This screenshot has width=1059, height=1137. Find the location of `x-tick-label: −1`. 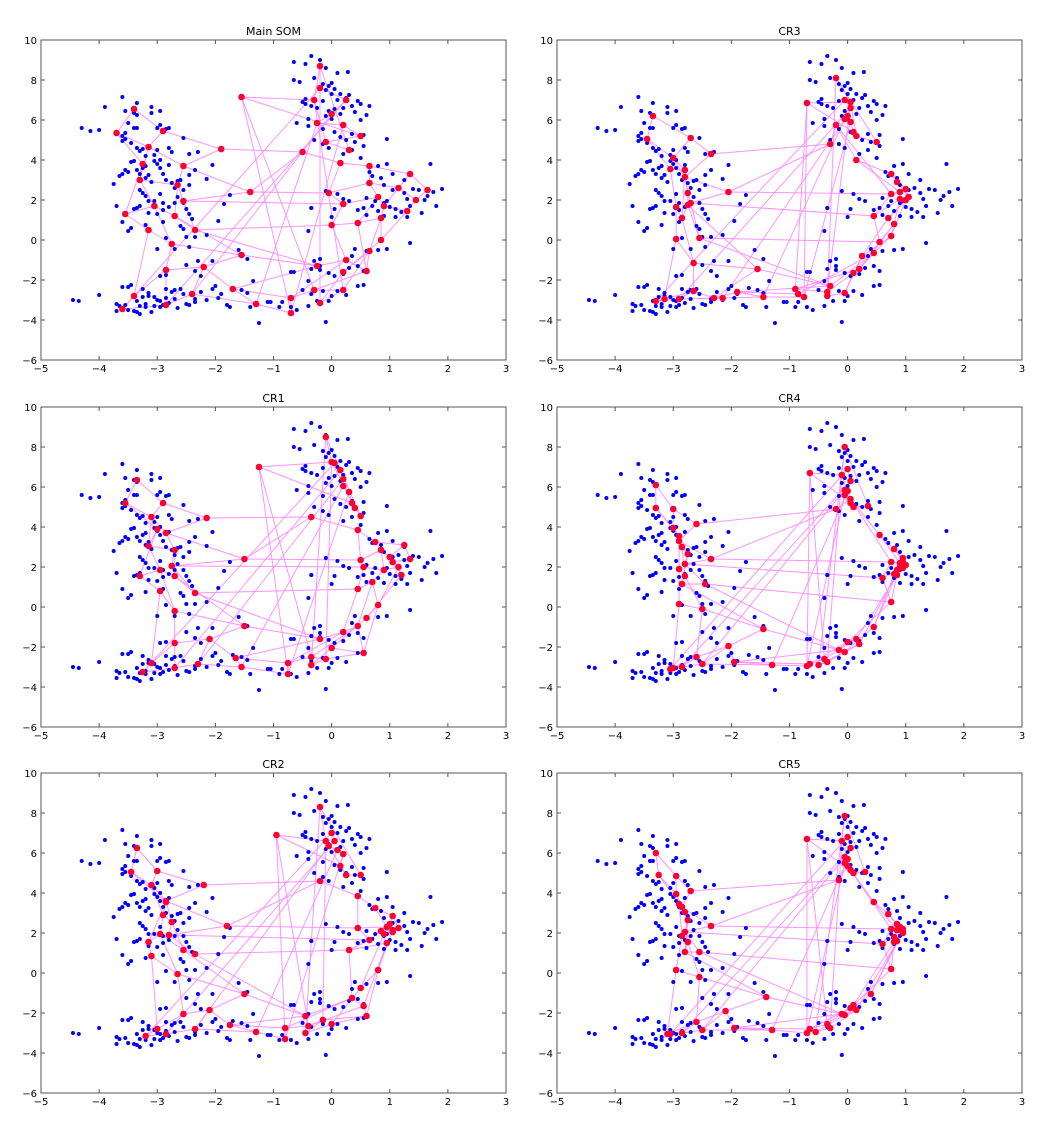

x-tick-label: −1 is located at coordinates (789, 1102).